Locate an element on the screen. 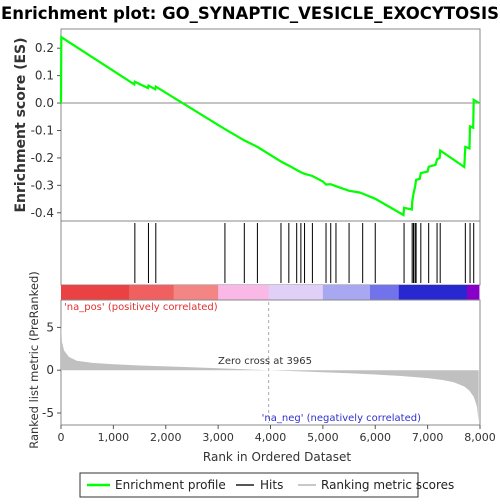 This screenshot has width=500, height=504. es-y-tick-label: -0.1 is located at coordinates (42, 130).